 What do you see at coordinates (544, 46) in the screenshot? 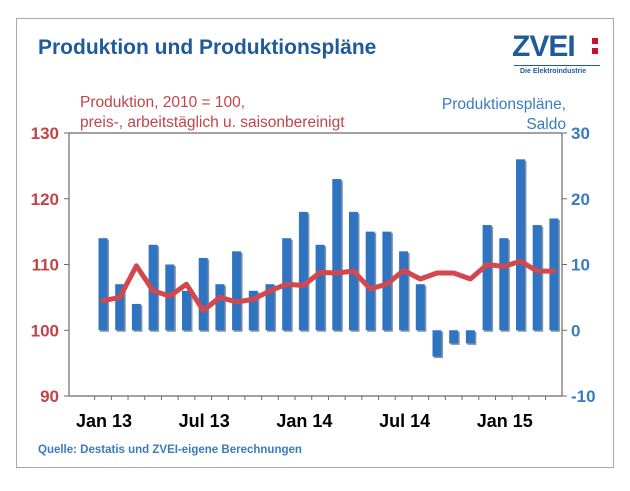
I see `logo-wordmark: ZVEI` at bounding box center [544, 46].